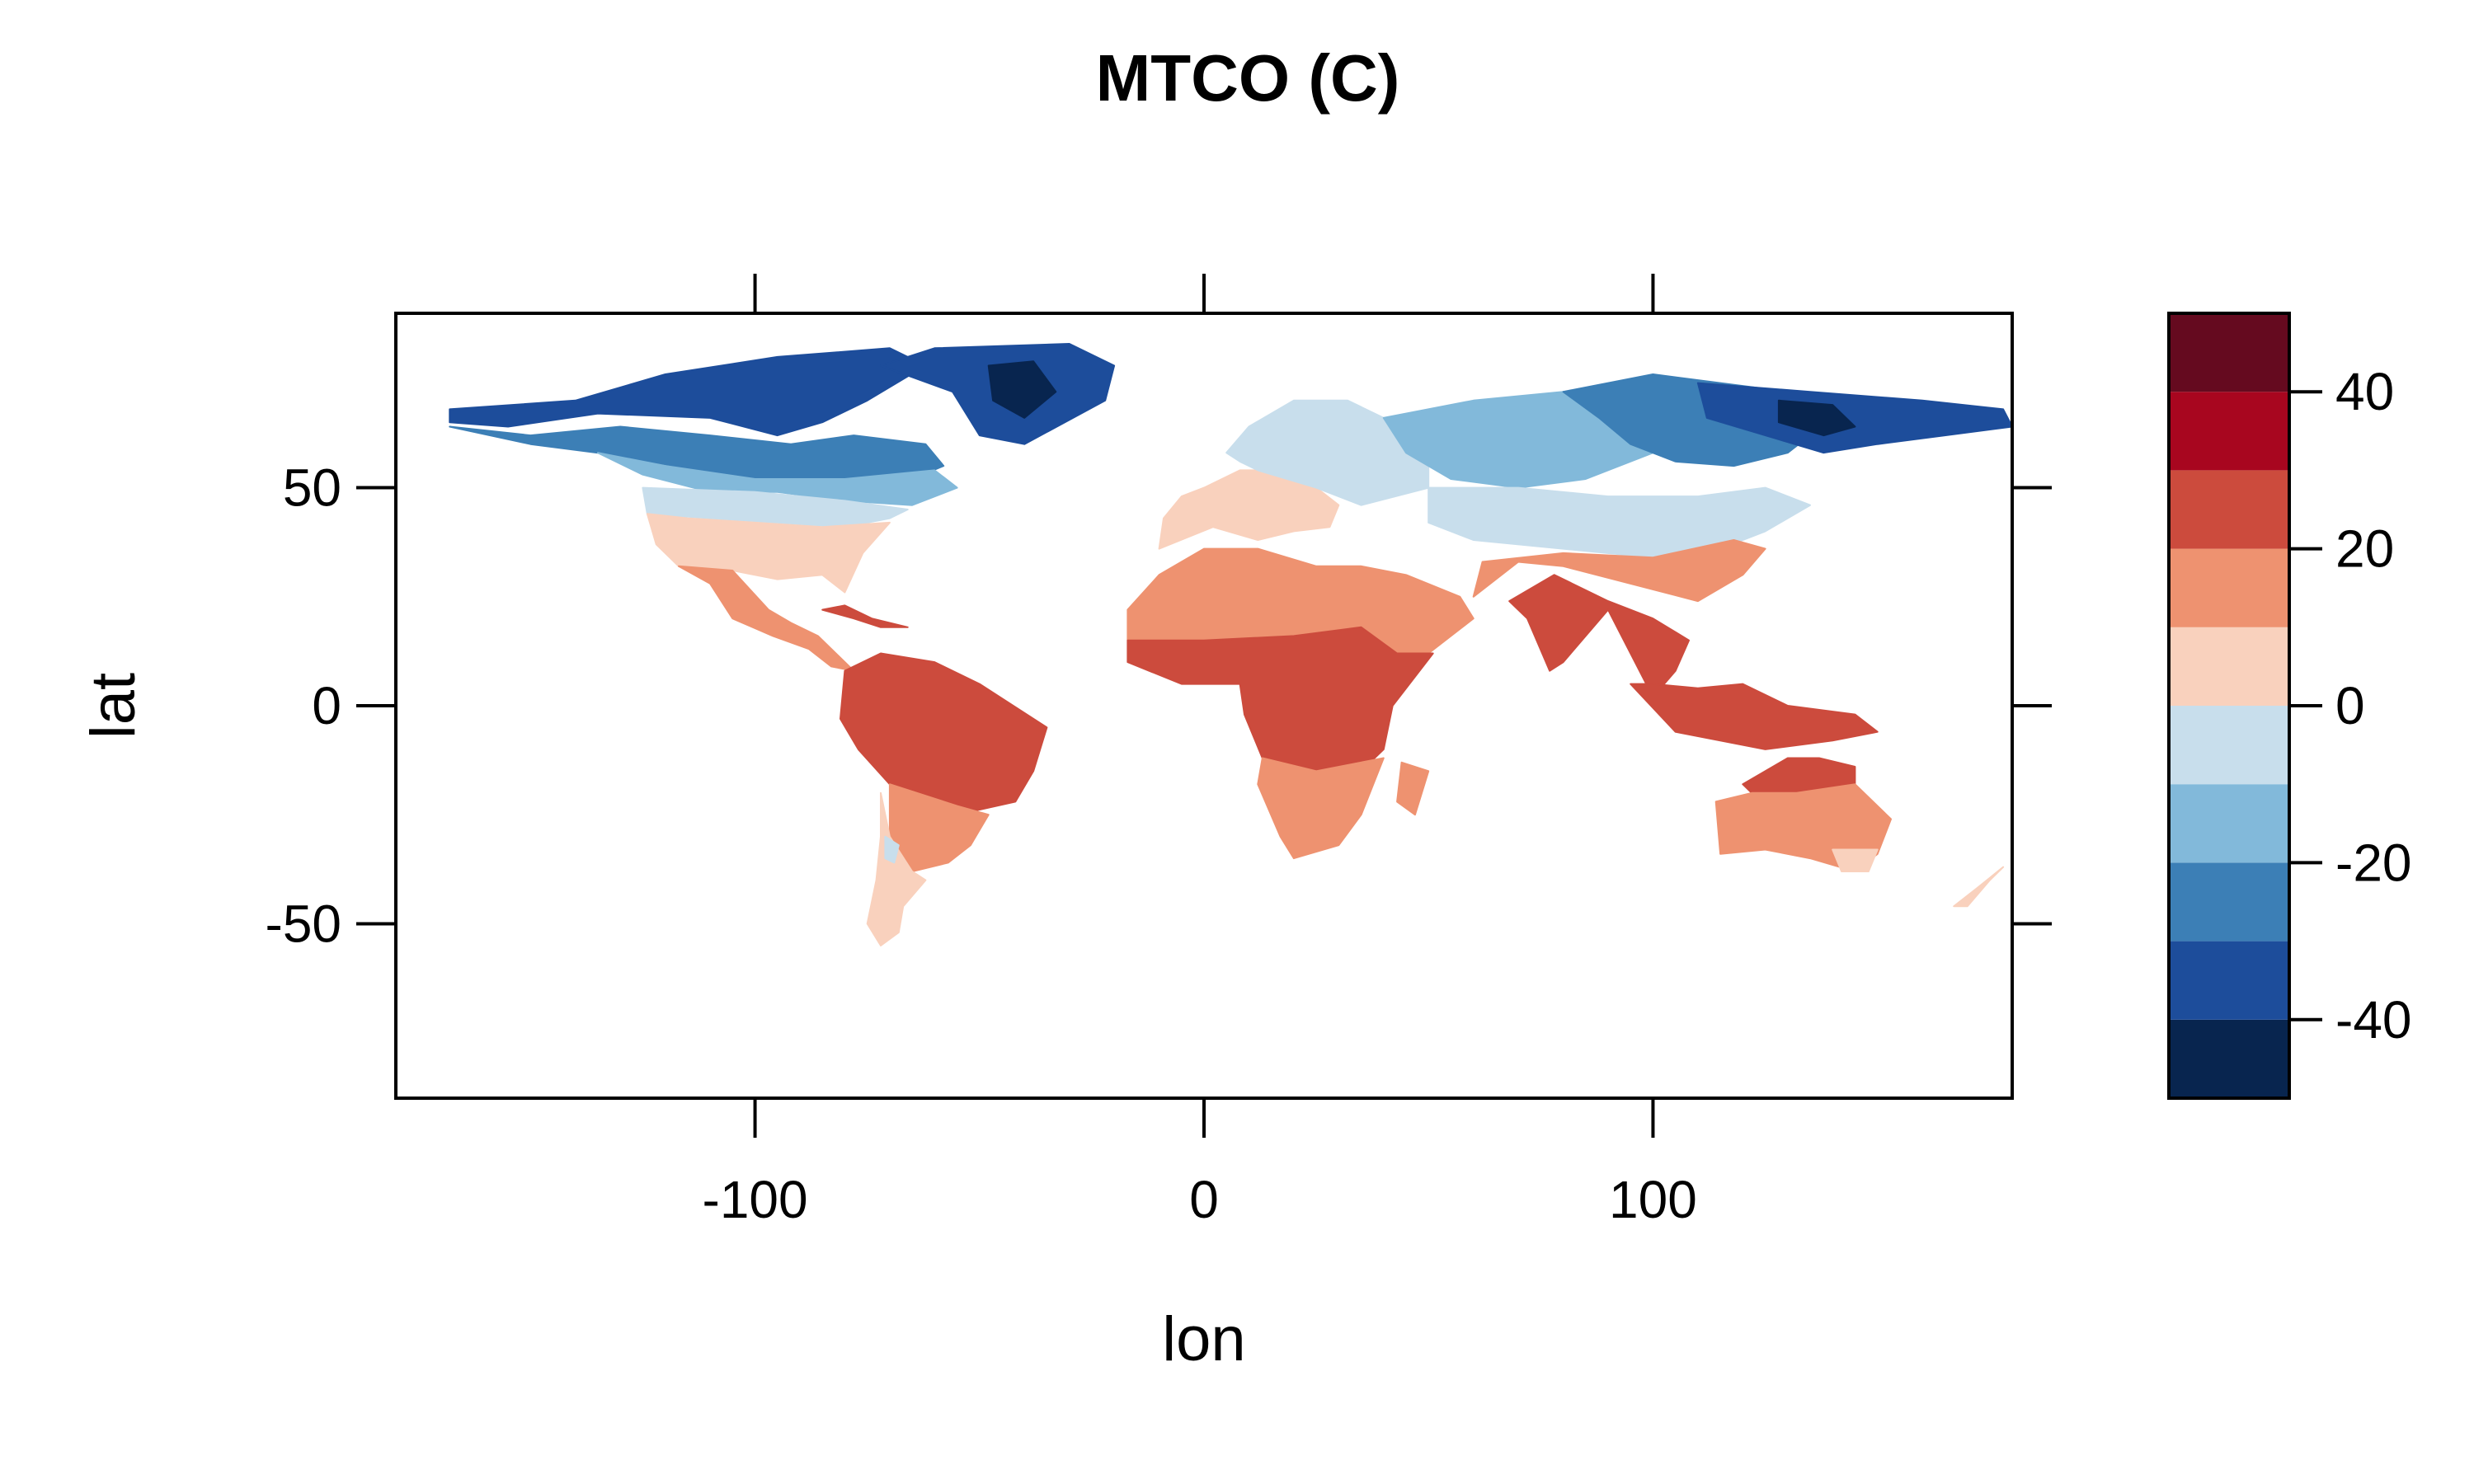  Describe the element at coordinates (2289, 706) in the screenshot. I see `colorbar: 40 20 0 -20 -40` at that location.